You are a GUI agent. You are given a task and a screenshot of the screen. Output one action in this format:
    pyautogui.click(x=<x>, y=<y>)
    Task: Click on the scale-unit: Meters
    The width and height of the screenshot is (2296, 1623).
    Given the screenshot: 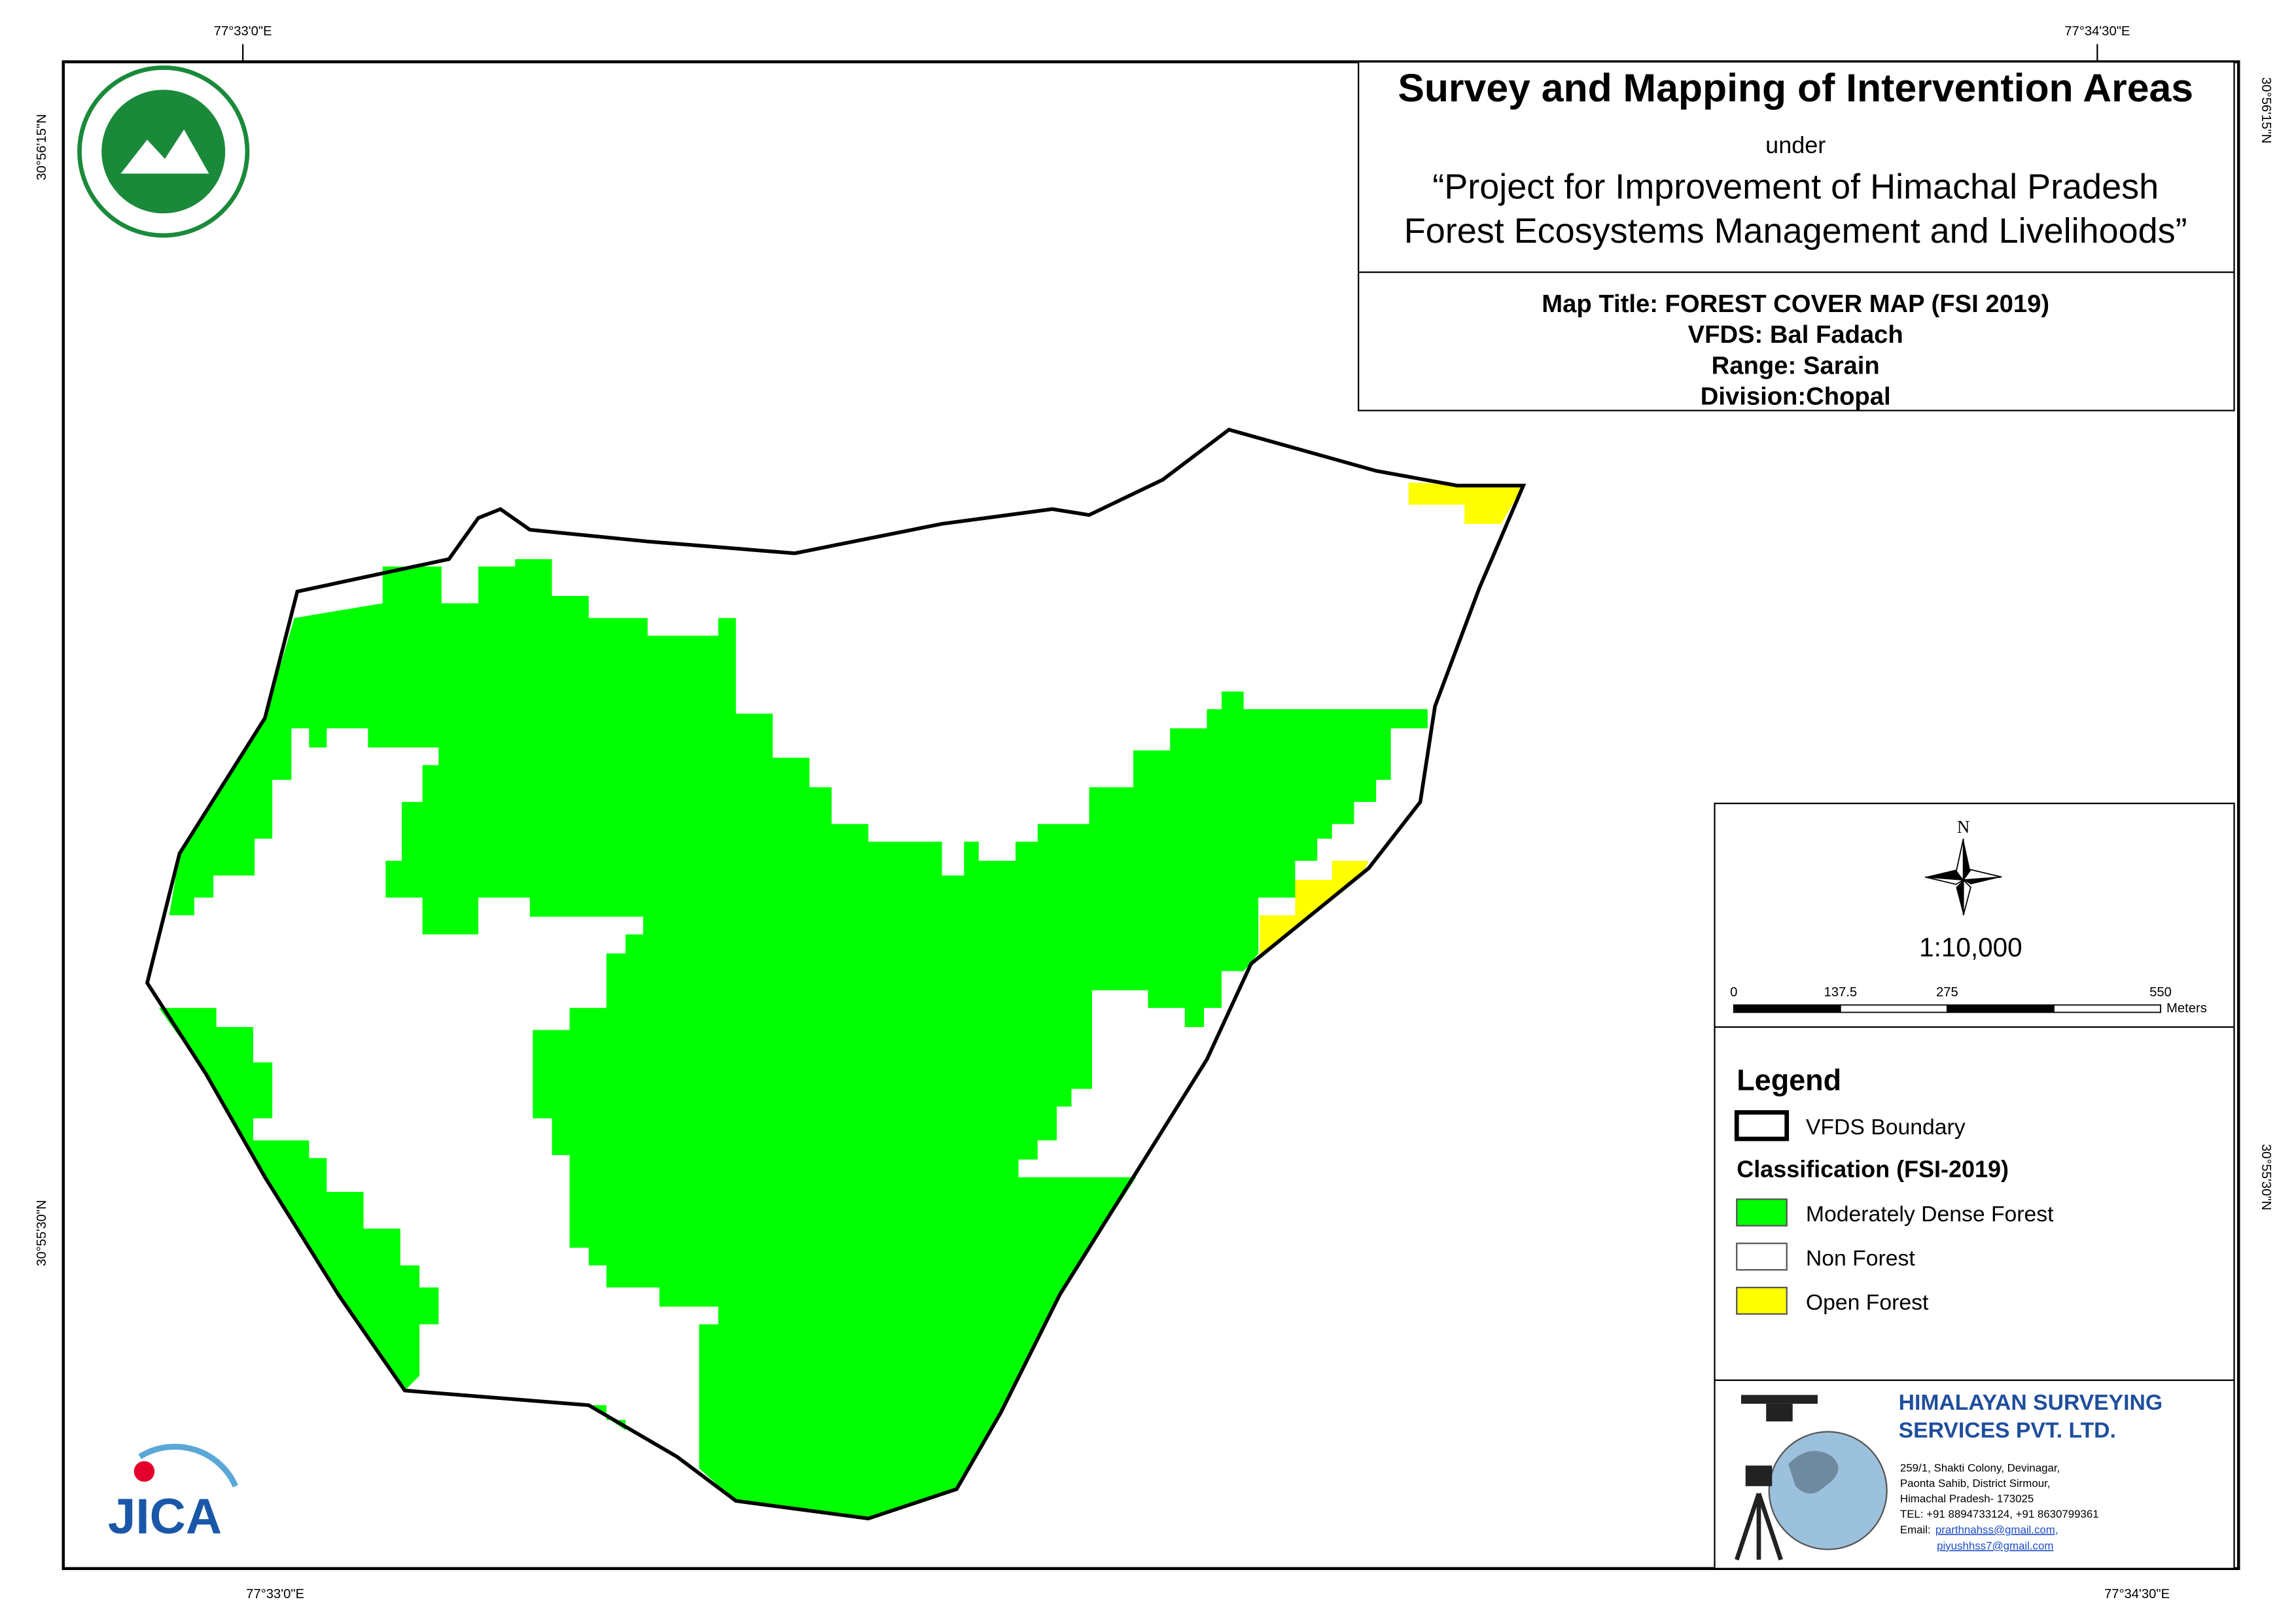 What is the action you would take?
    pyautogui.click(x=2186, y=1009)
    